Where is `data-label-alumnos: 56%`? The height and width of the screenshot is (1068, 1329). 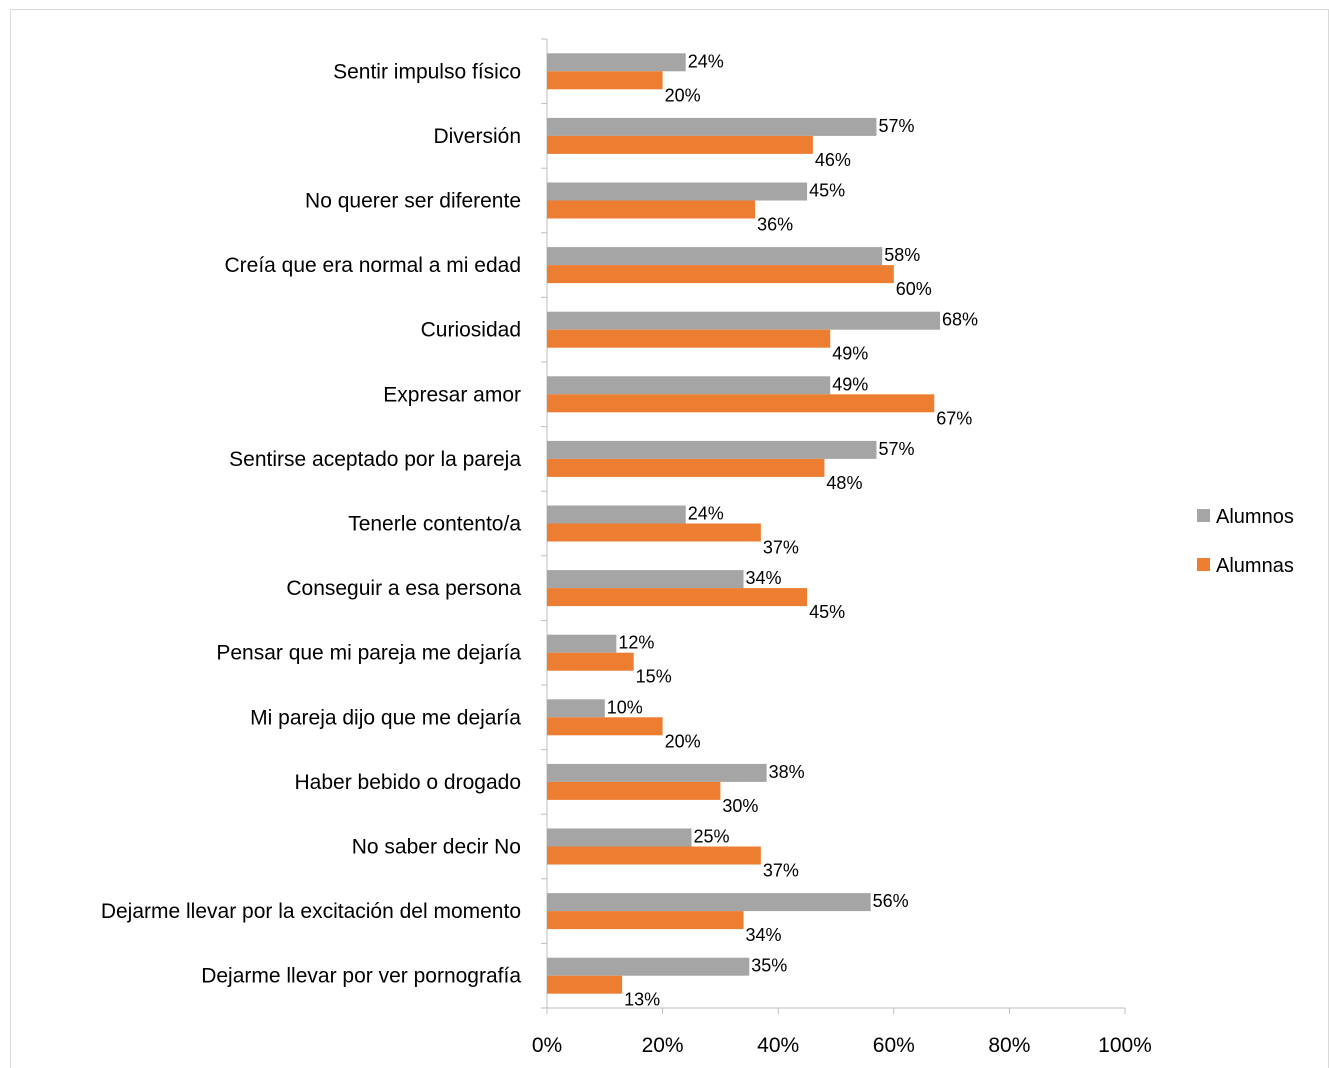 data-label-alumnos: 56% is located at coordinates (891, 901).